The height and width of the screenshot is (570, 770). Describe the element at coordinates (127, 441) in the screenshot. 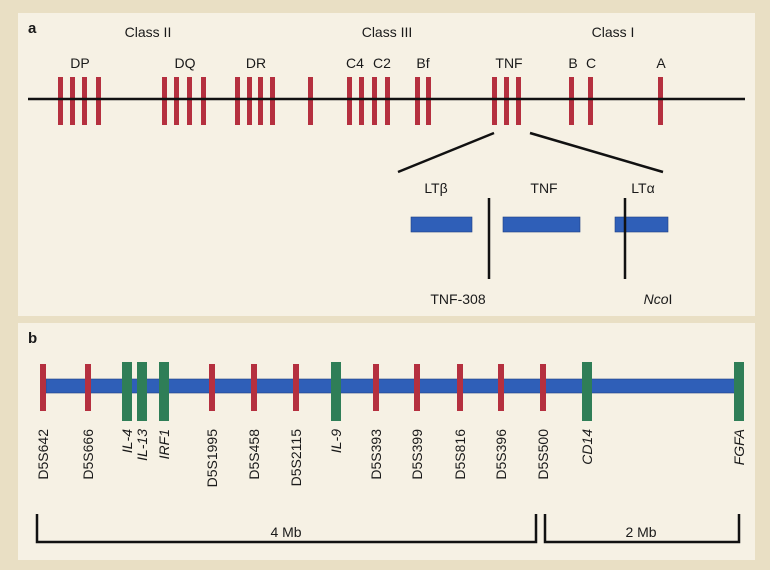

I see `locus-label-il-4: IL-4` at that location.